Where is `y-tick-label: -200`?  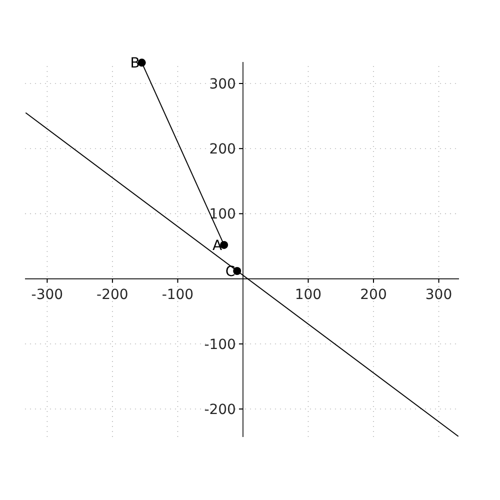
y-tick-label: -200 is located at coordinates (220, 410).